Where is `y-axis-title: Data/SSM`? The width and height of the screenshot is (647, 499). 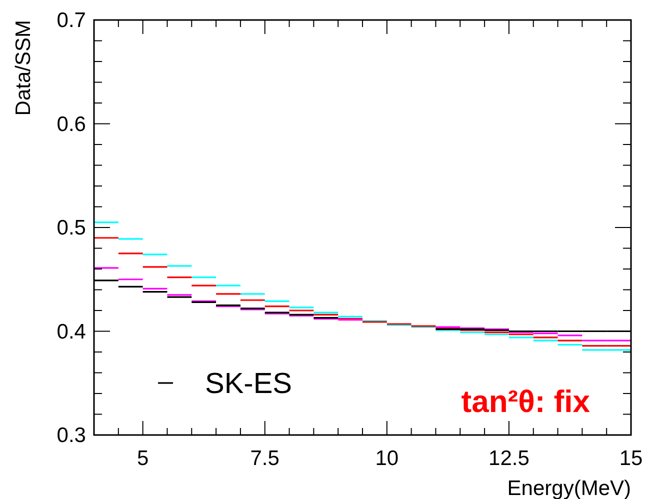
y-axis-title: Data/SSM is located at coordinates (23, 68).